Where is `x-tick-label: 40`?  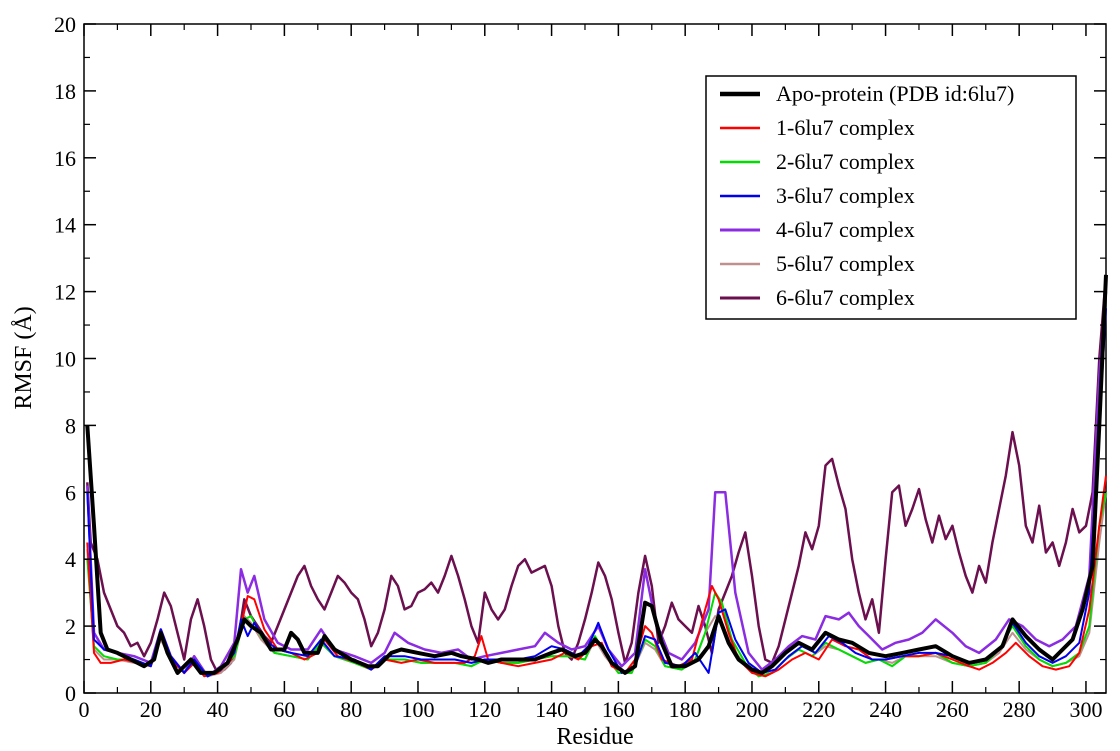 x-tick-label: 40 is located at coordinates (218, 709).